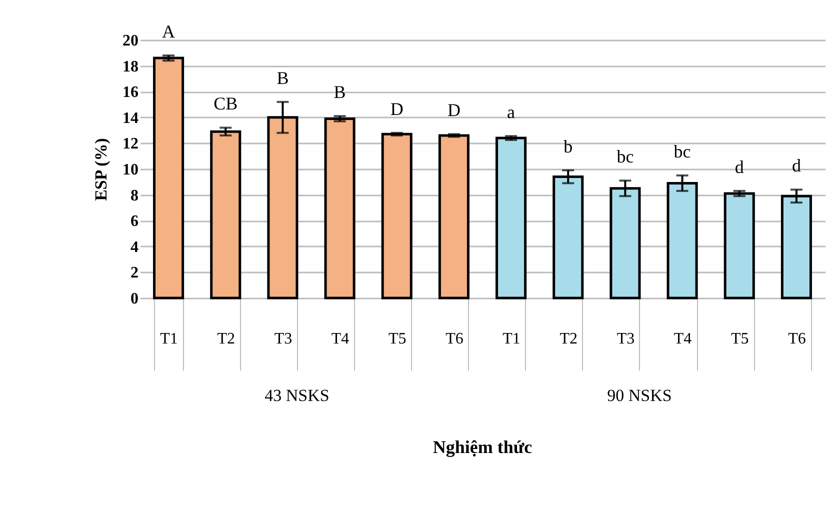  What do you see at coordinates (130, 93) in the screenshot?
I see `y-tick-label: 16` at bounding box center [130, 93].